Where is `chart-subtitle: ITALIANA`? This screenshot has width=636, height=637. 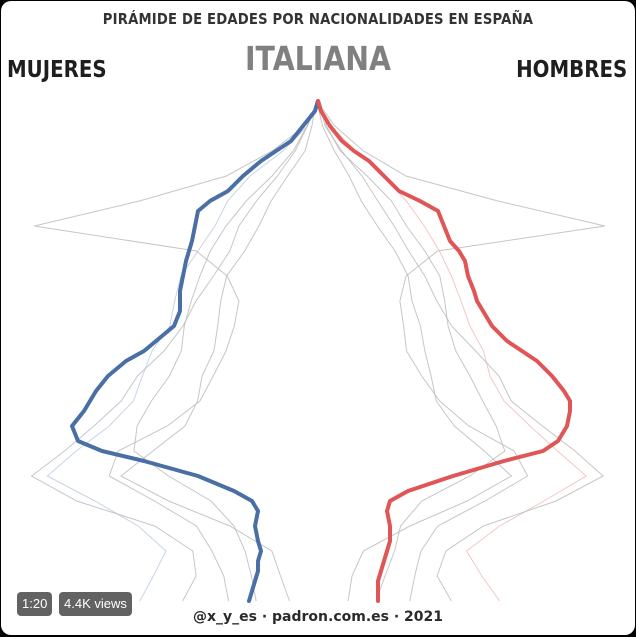 chart-subtitle: ITALIANA is located at coordinates (318, 58).